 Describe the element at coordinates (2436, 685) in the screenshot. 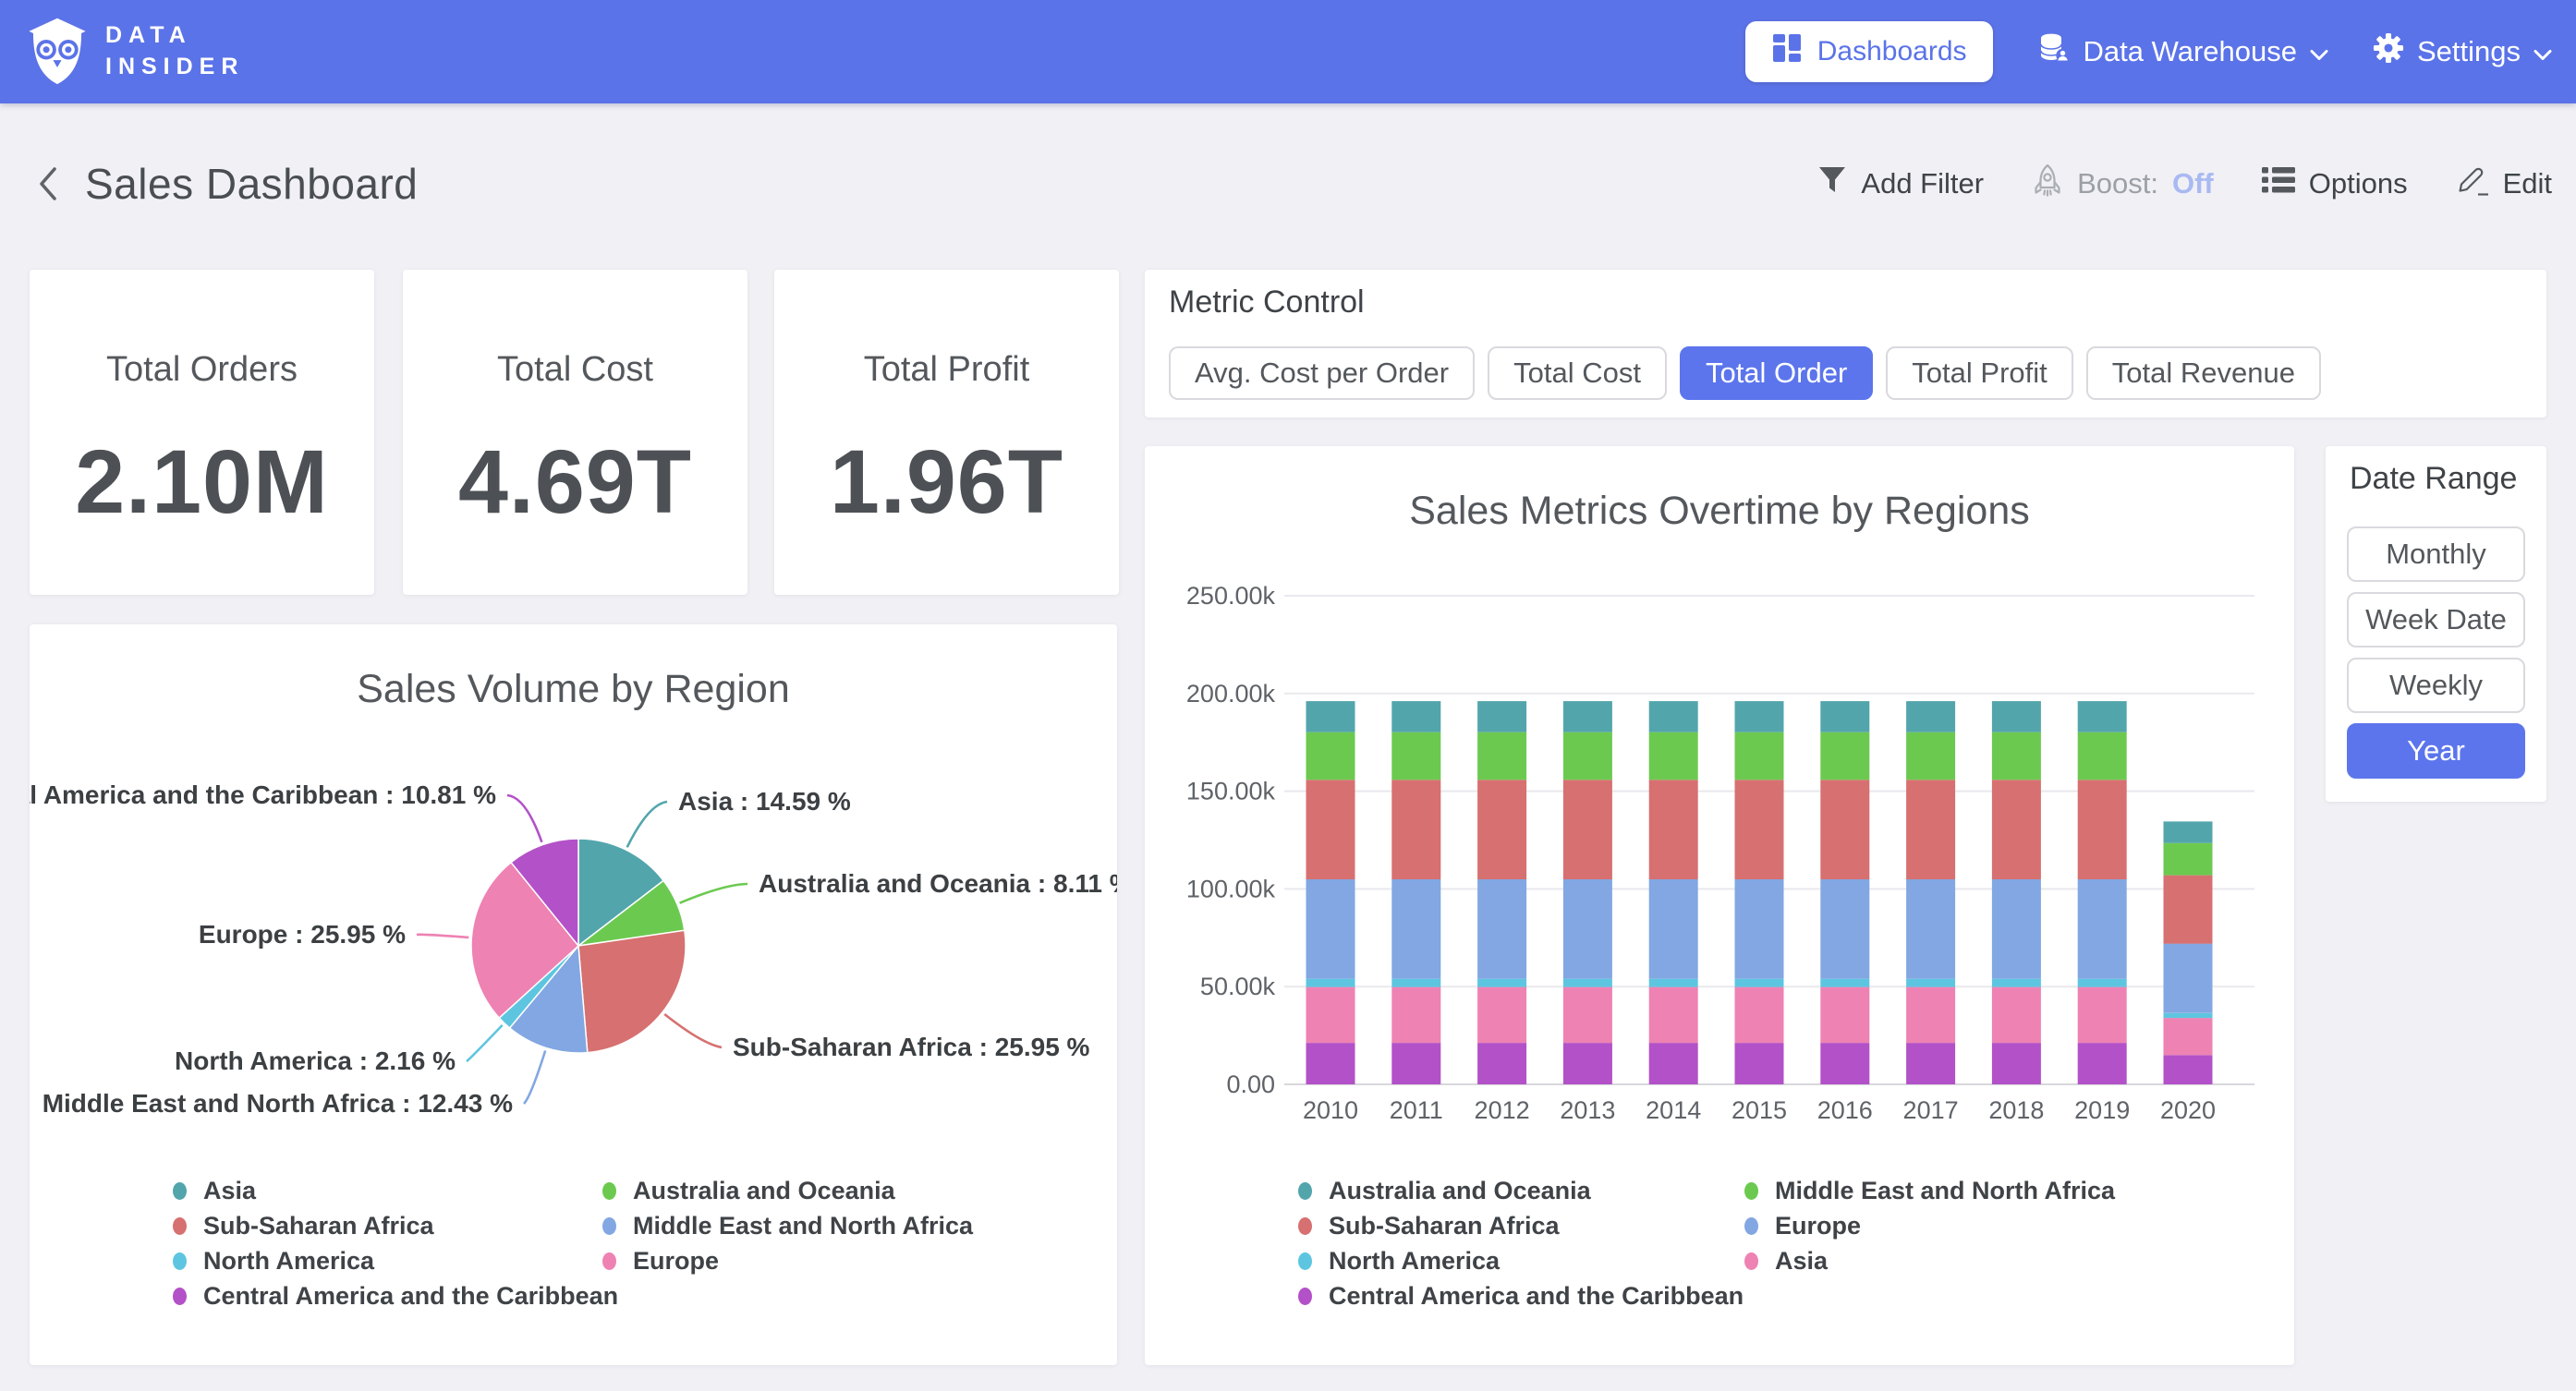

I see `date-range-option-weekly: Weekly` at that location.